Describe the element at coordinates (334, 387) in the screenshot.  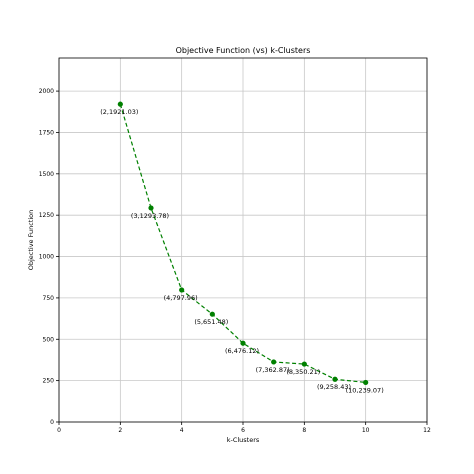
I see `data-label: (9,258.43)` at that location.